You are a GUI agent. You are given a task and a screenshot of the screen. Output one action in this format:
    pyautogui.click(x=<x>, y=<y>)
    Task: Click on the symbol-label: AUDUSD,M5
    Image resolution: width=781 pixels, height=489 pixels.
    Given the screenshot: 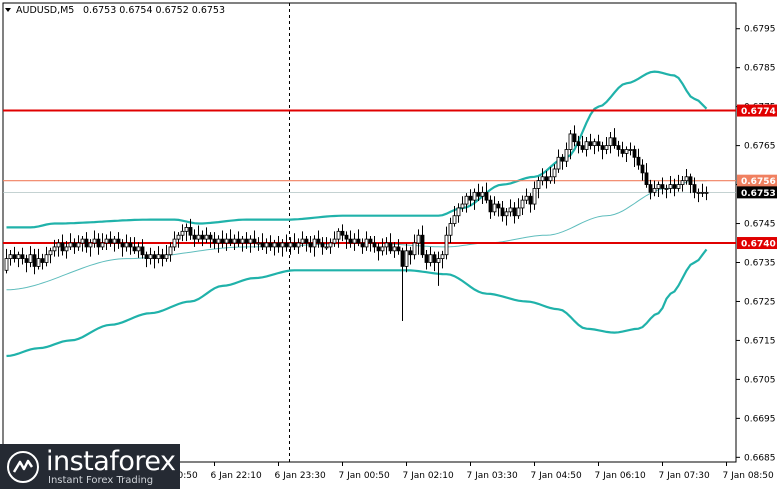 What is the action you would take?
    pyautogui.click(x=45, y=10)
    